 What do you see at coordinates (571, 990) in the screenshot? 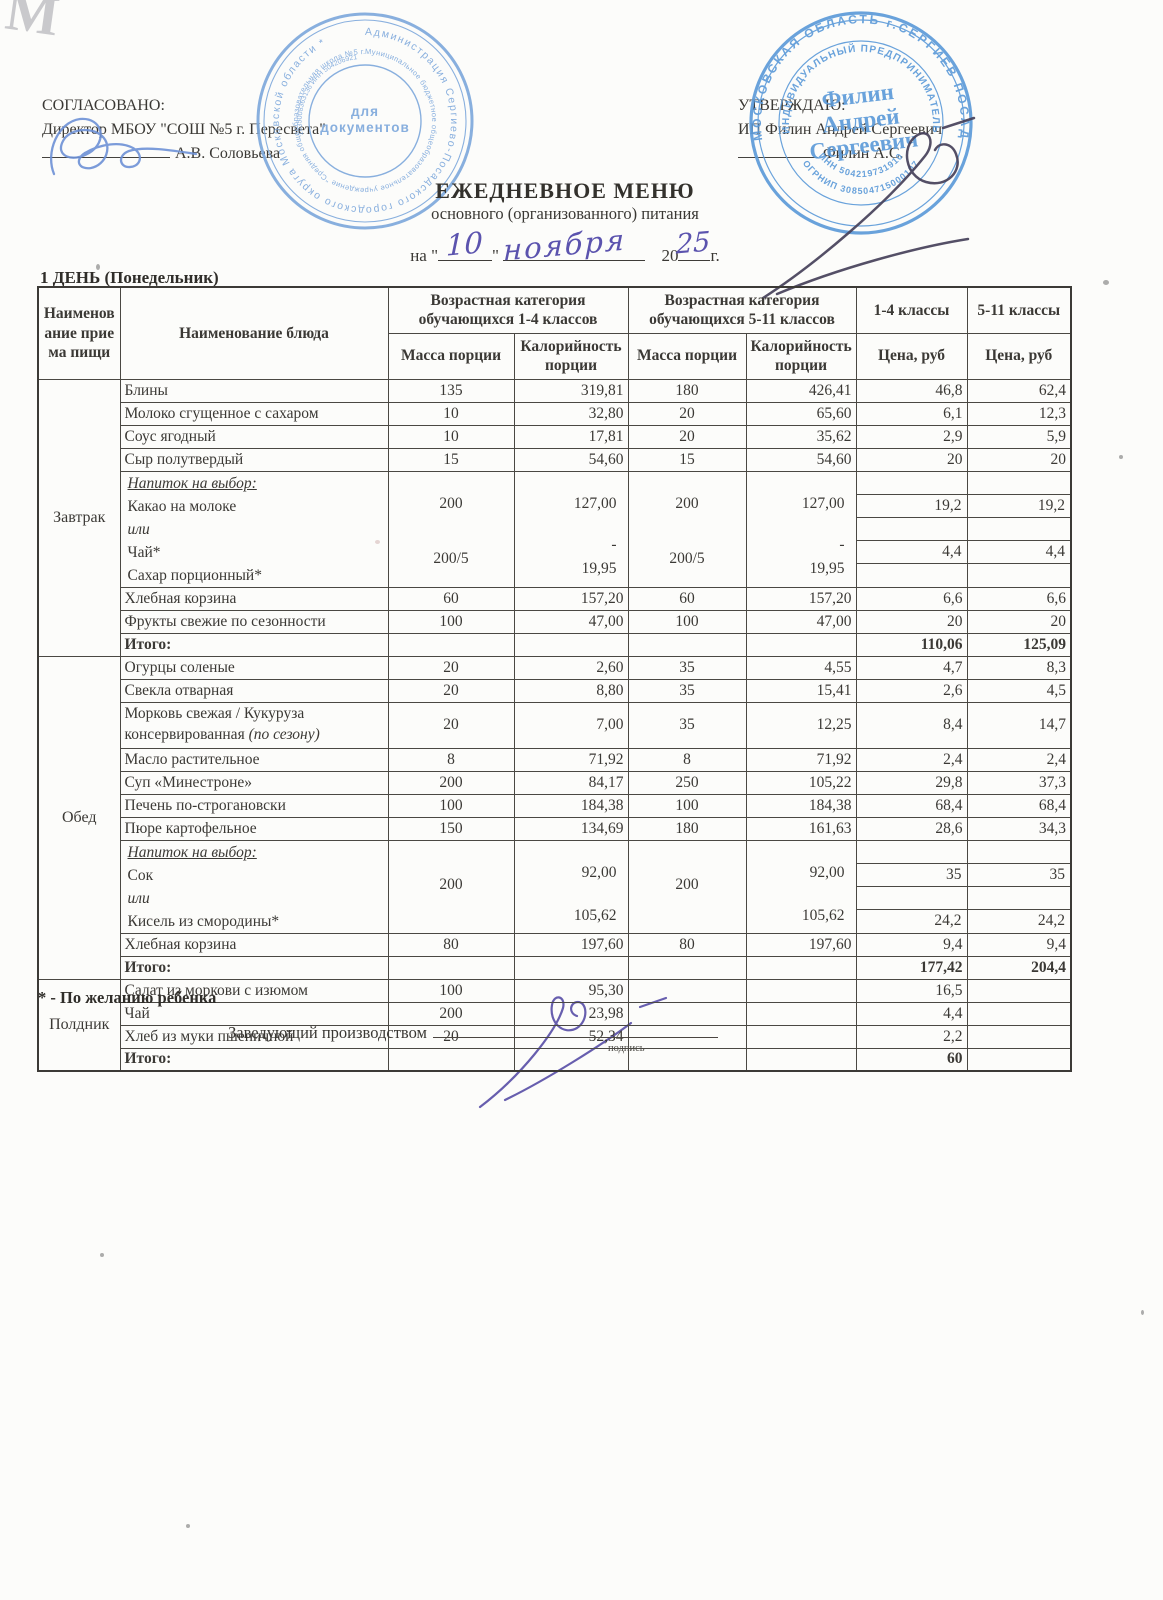
I see `kcal-1-4: 95,30` at bounding box center [571, 990].